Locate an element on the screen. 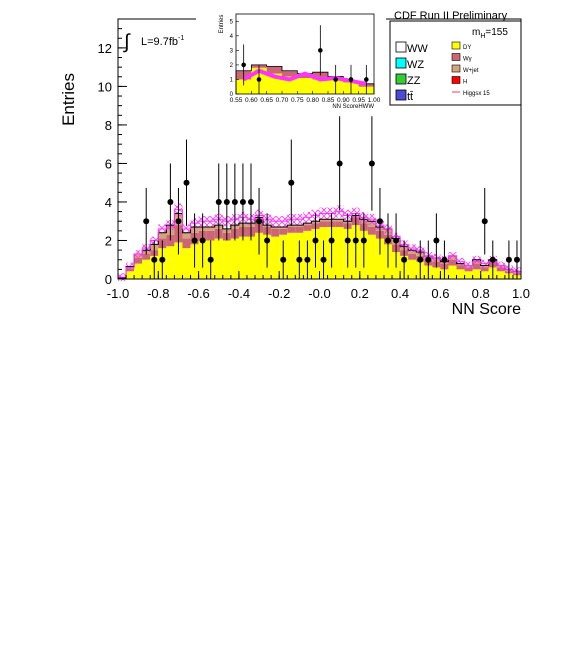 The height and width of the screenshot is (667, 567). x-tick-label: -1.0 is located at coordinates (118, 293).